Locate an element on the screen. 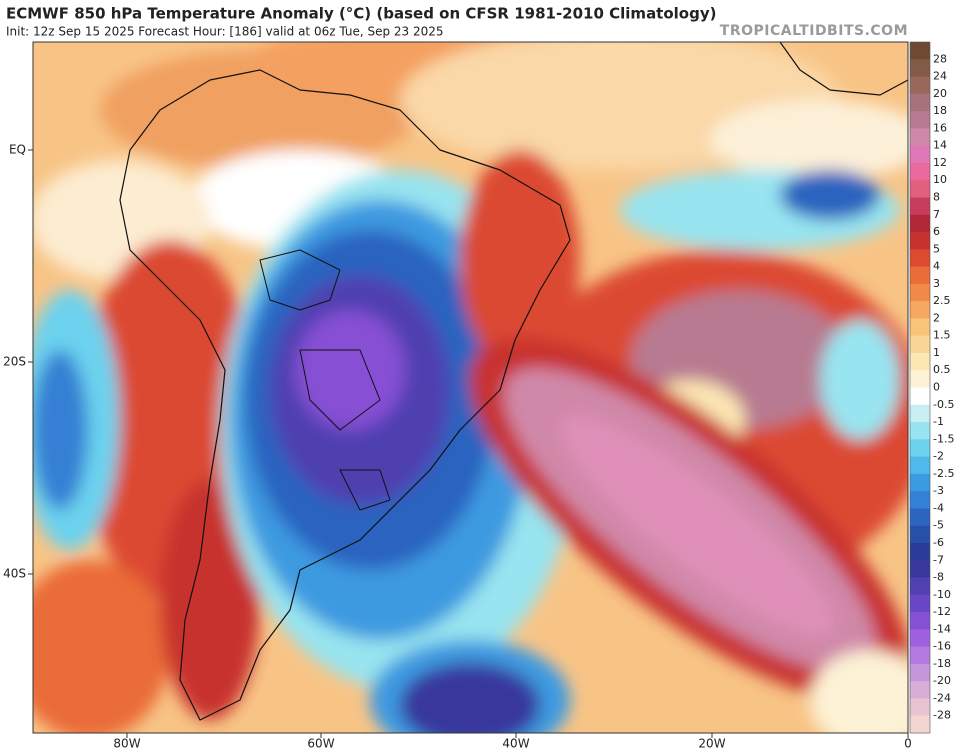 This screenshot has width=960, height=750. colorbar-label: -3 is located at coordinates (938, 490).